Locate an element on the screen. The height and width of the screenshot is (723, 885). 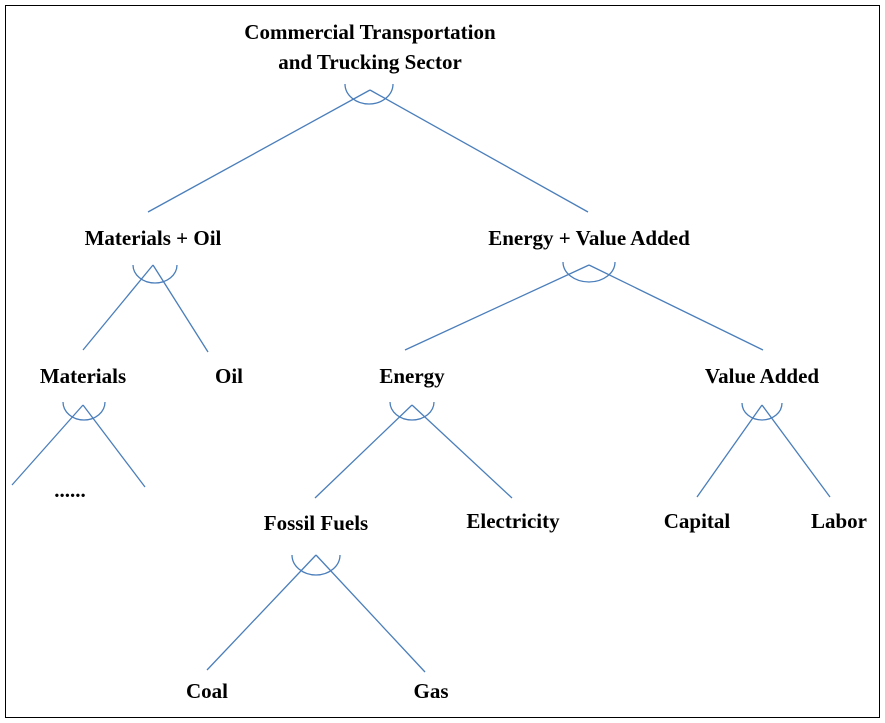
node-label: Materials is located at coordinates (83, 376).